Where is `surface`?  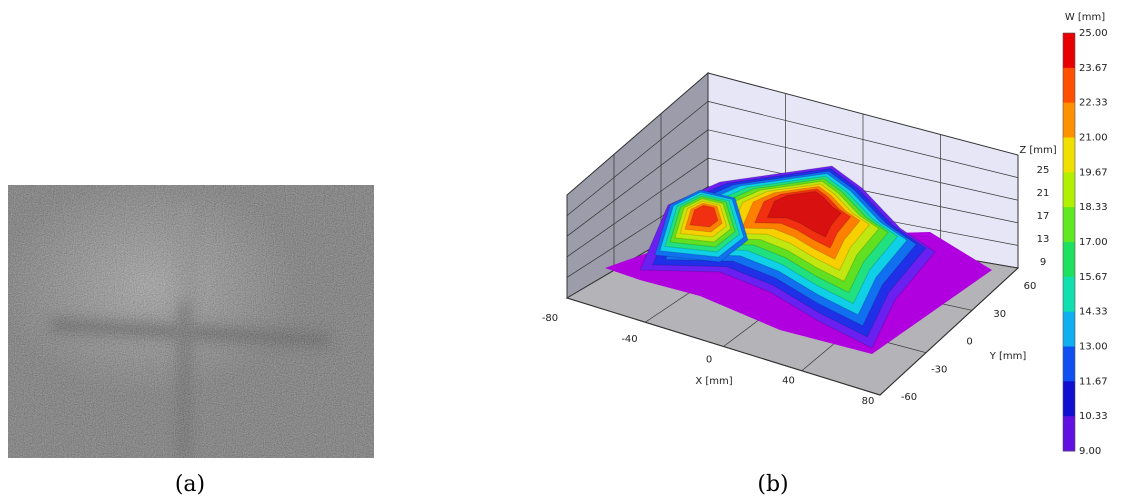 surface is located at coordinates (798, 259).